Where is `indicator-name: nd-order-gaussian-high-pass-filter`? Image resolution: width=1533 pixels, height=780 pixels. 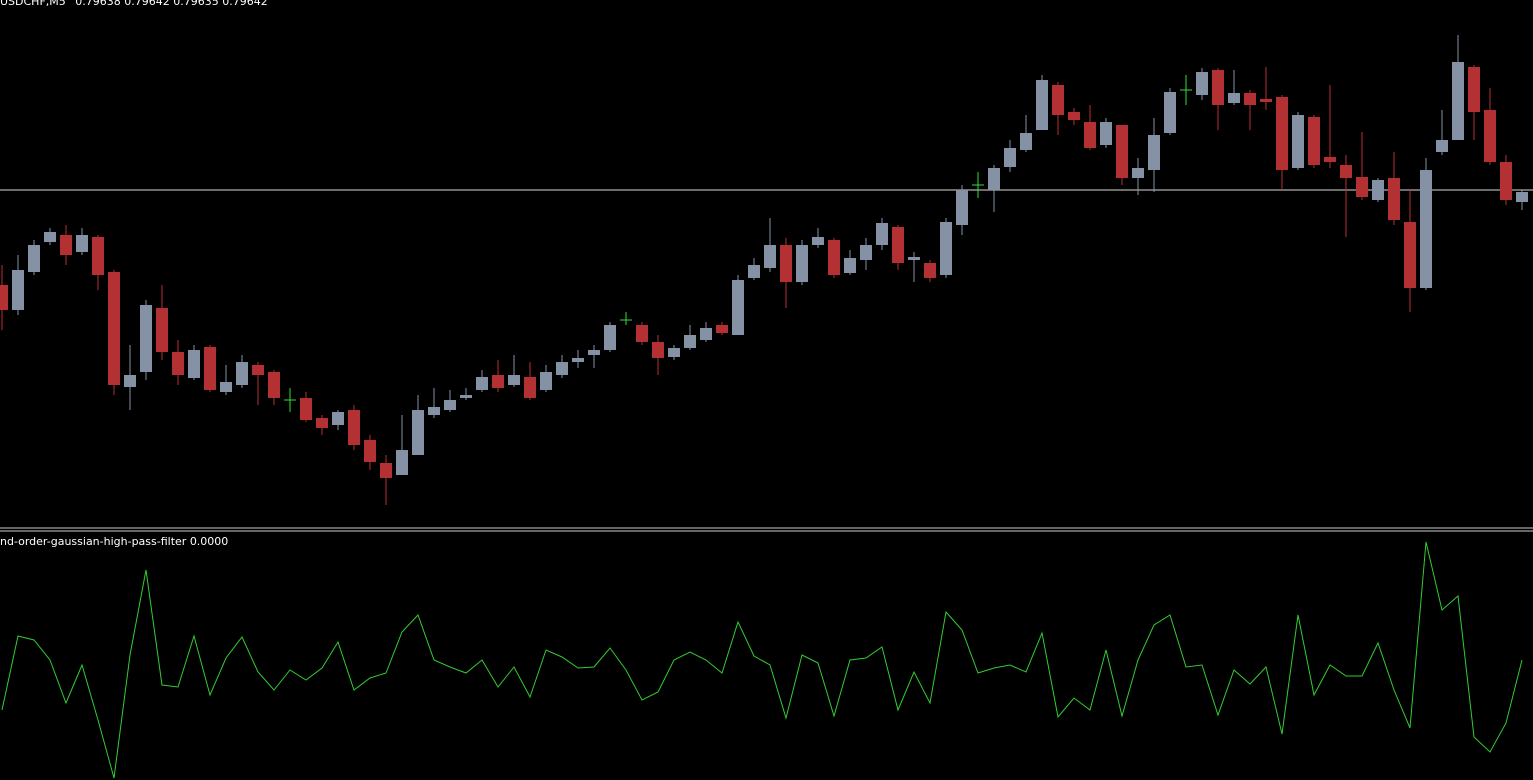 indicator-name: nd-order-gaussian-high-pass-filter is located at coordinates (93, 541).